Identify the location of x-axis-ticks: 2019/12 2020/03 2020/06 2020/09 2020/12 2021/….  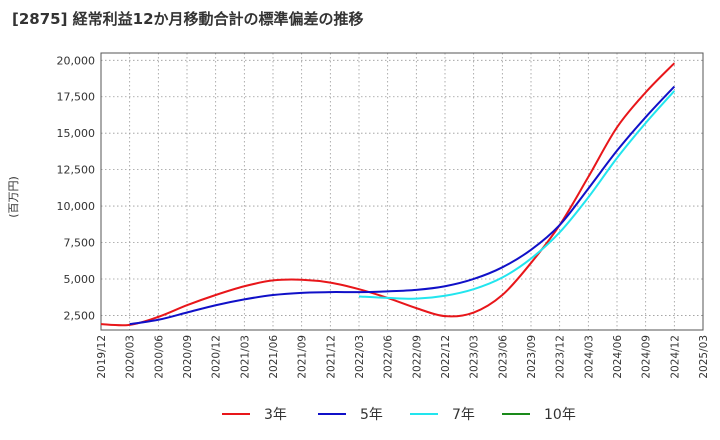
(403, 357).